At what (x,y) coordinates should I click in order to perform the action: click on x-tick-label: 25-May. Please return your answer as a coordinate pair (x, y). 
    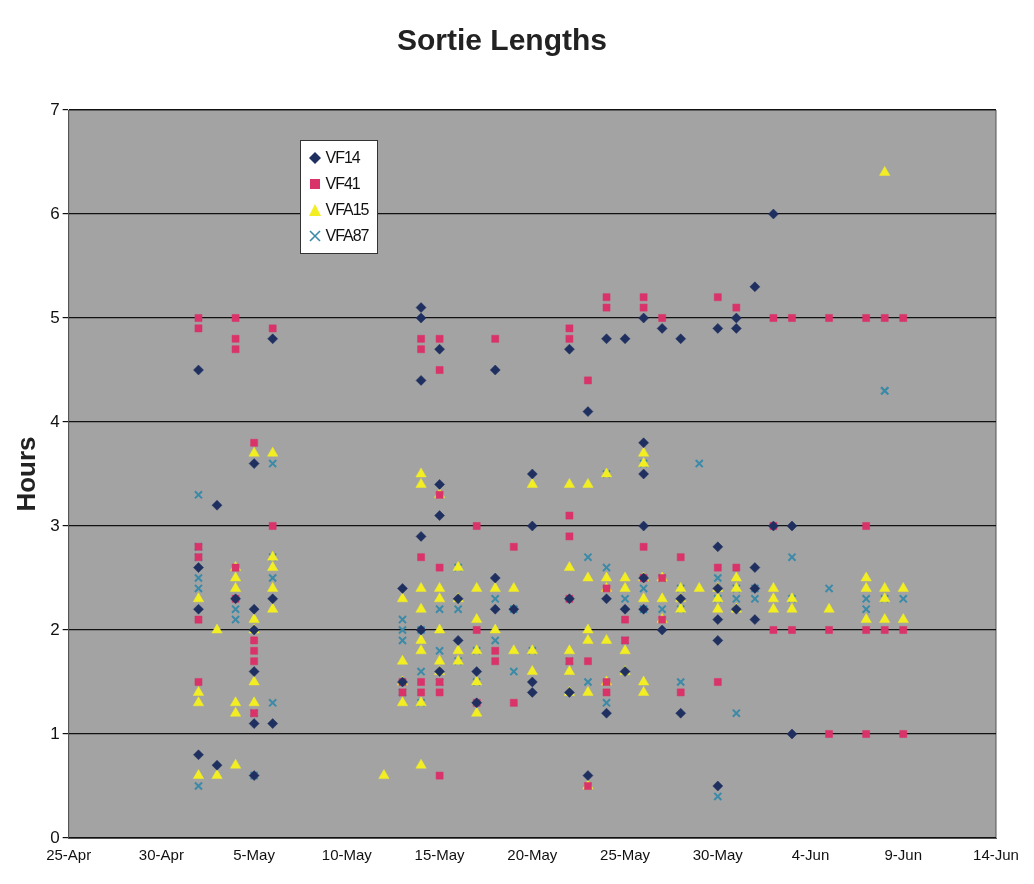
    Looking at the image, I should click on (625, 855).